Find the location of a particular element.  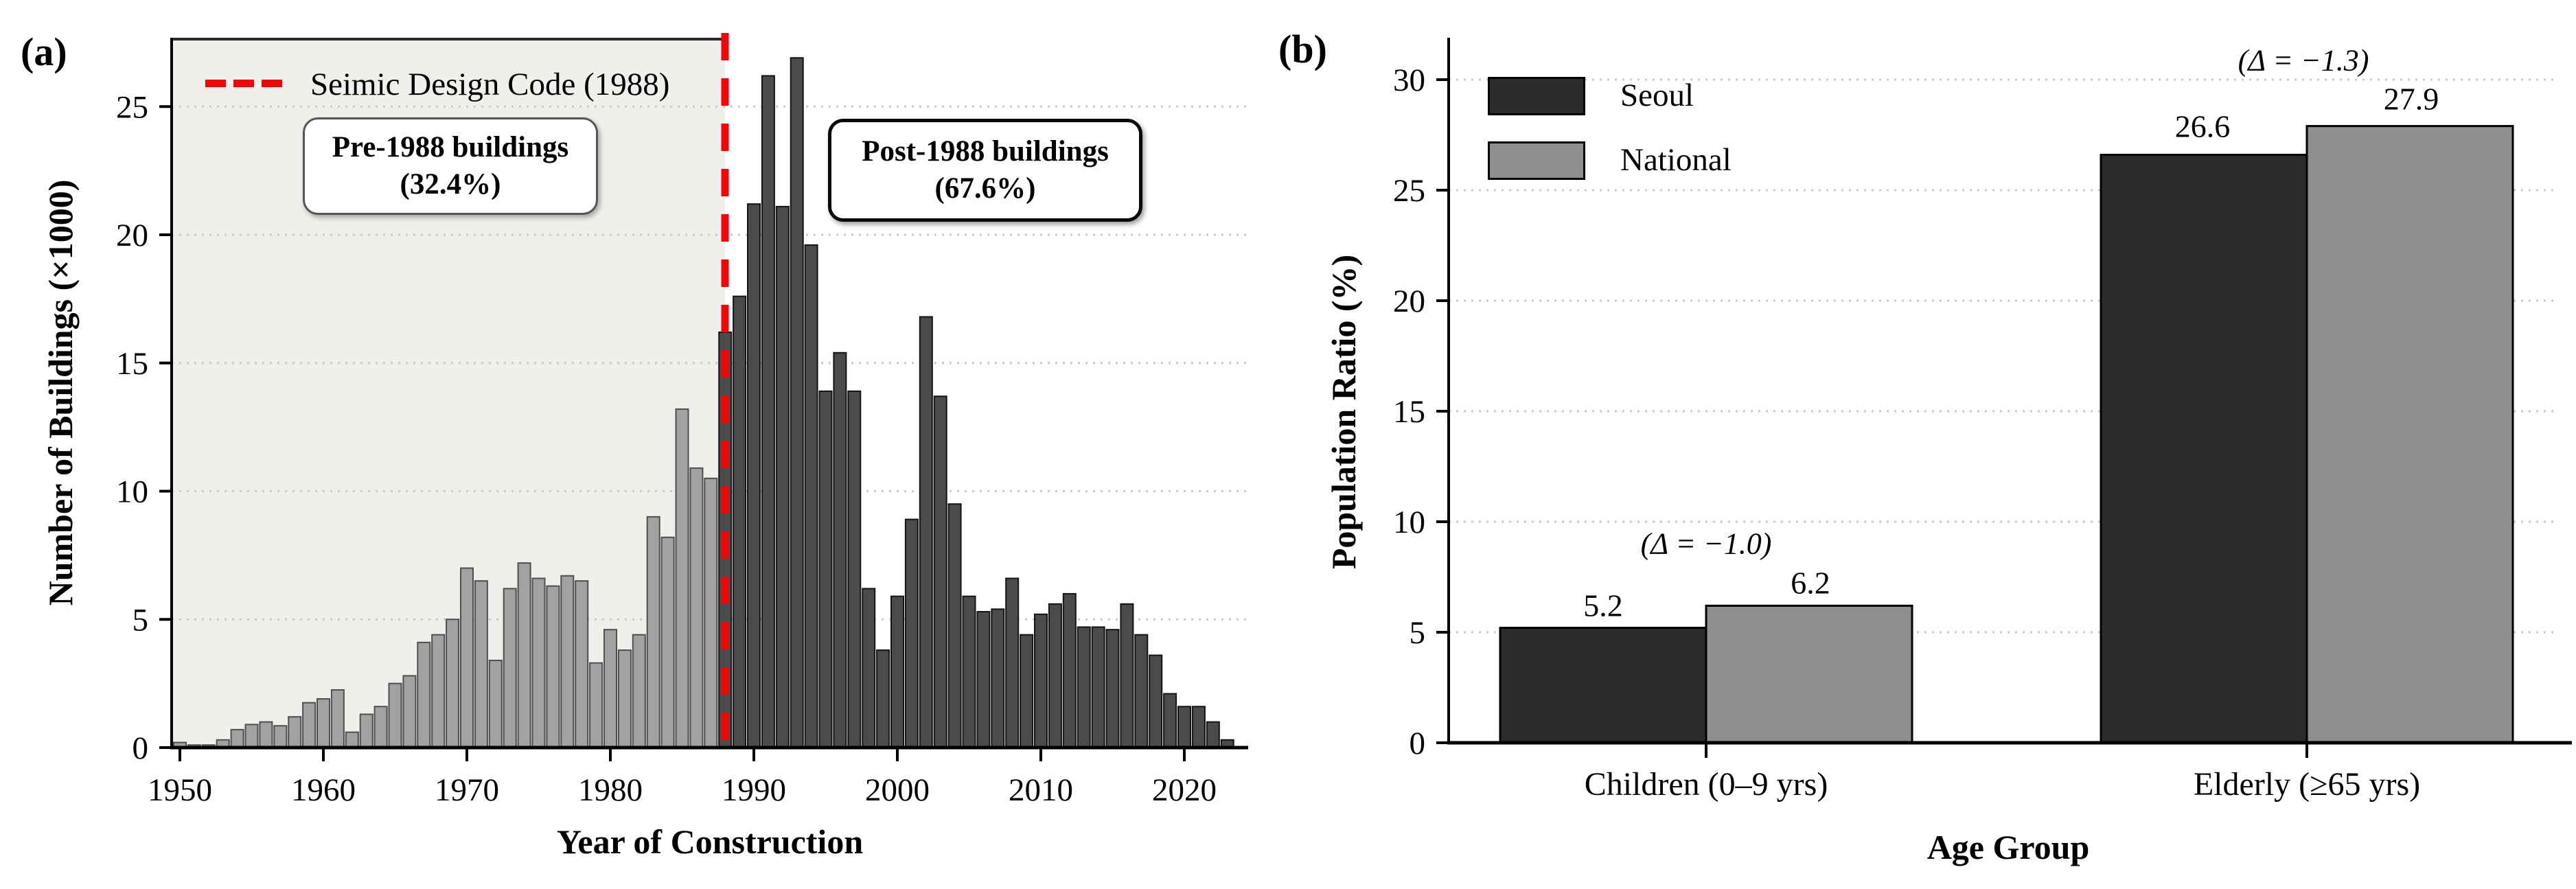

panel-b-ylabel: Population Ratio (%) is located at coordinates (1343, 412).